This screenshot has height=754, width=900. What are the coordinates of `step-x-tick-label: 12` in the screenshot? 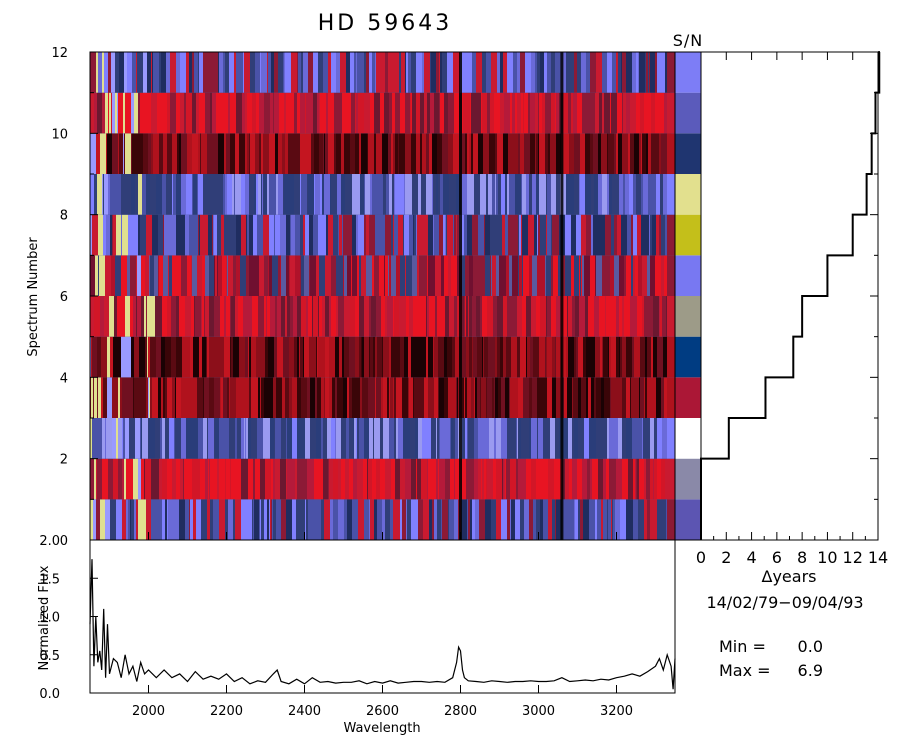 It's located at (853, 557).